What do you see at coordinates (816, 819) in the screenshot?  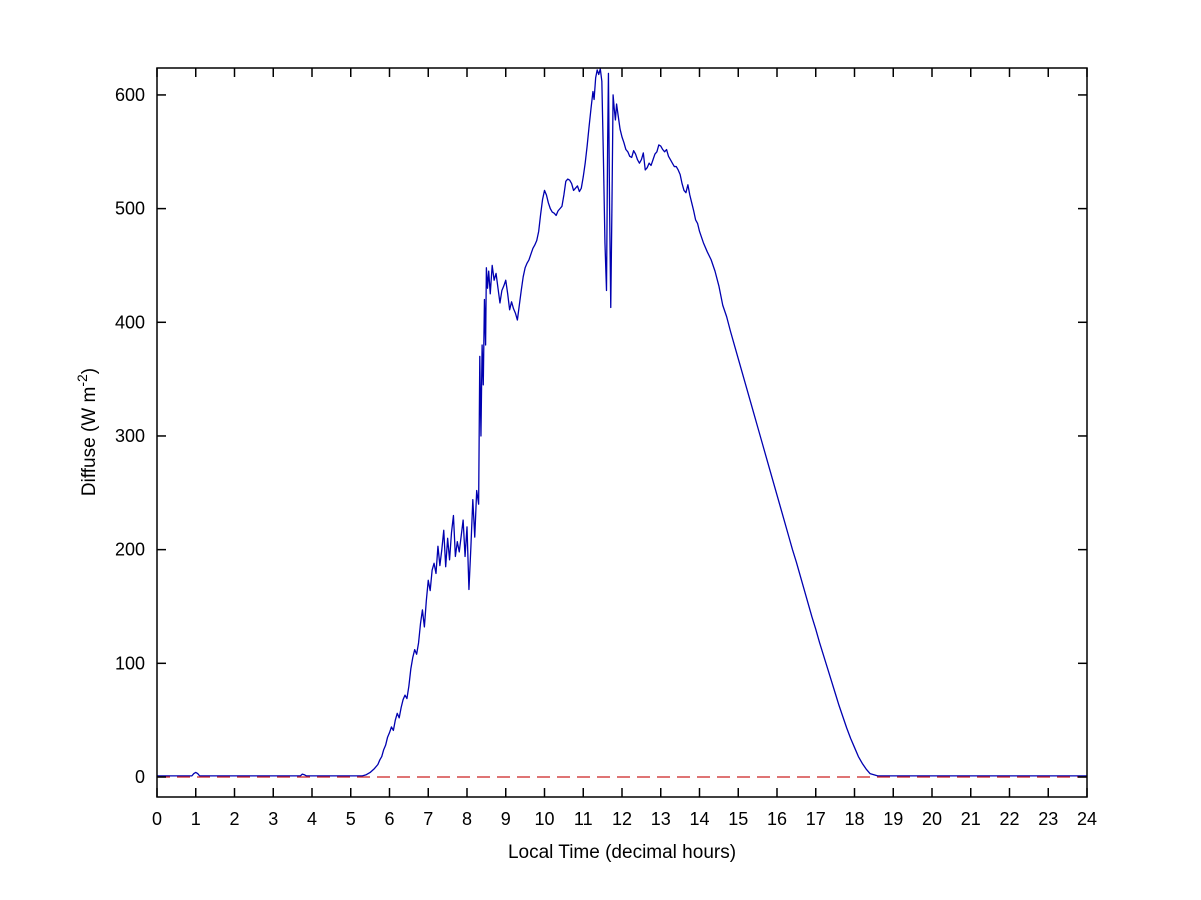 I see `x-tick-label: 17` at bounding box center [816, 819].